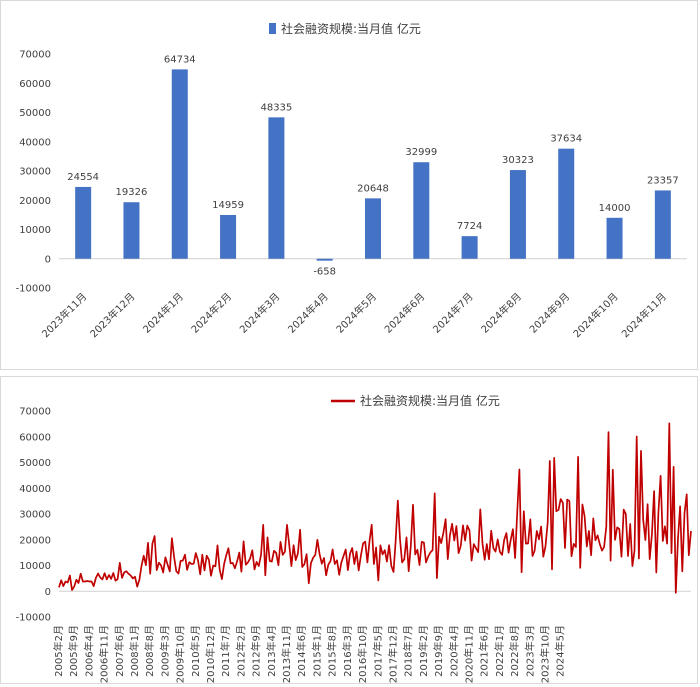  Describe the element at coordinates (58, 651) in the screenshot. I see `x-tick-label: 2005年2月` at that location.